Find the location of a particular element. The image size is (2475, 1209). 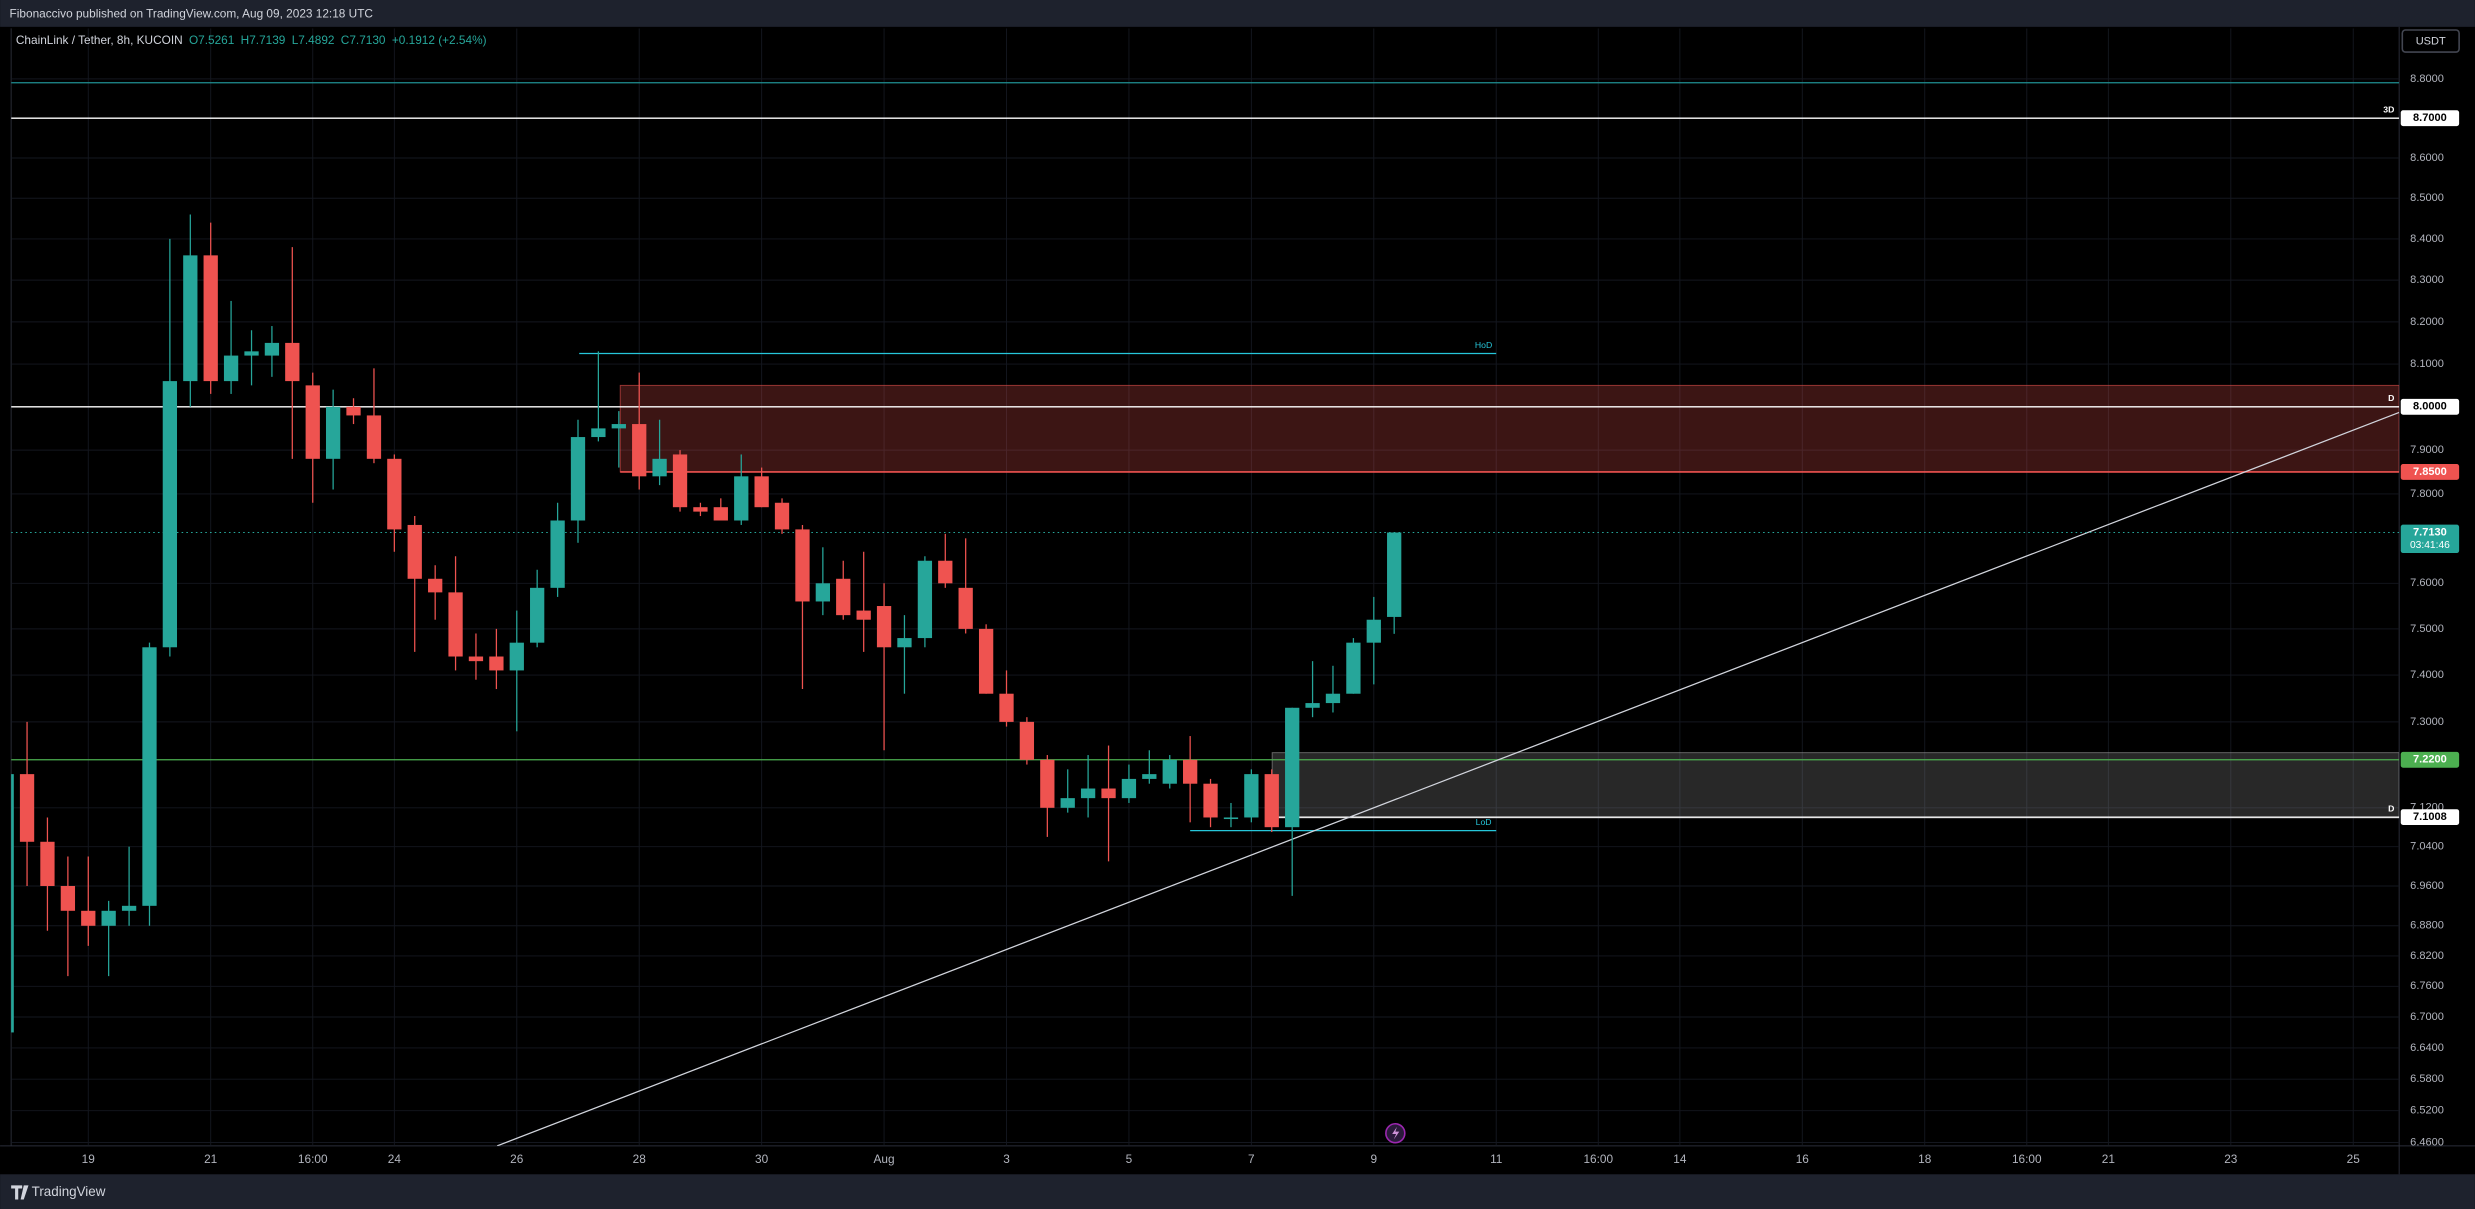

x-tick-label: 30 is located at coordinates (762, 1159).